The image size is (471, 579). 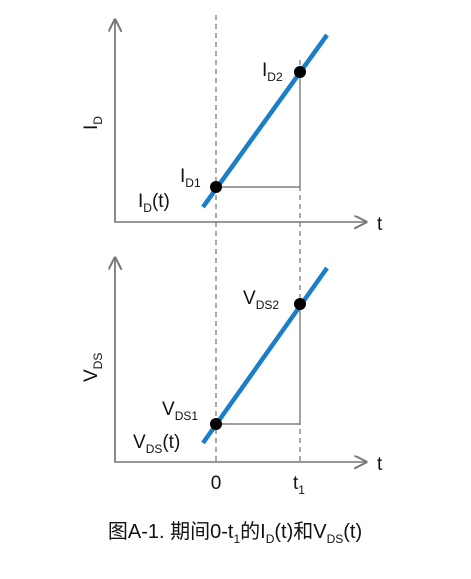 I want to click on caption-part: DS, so click(x=335, y=539).